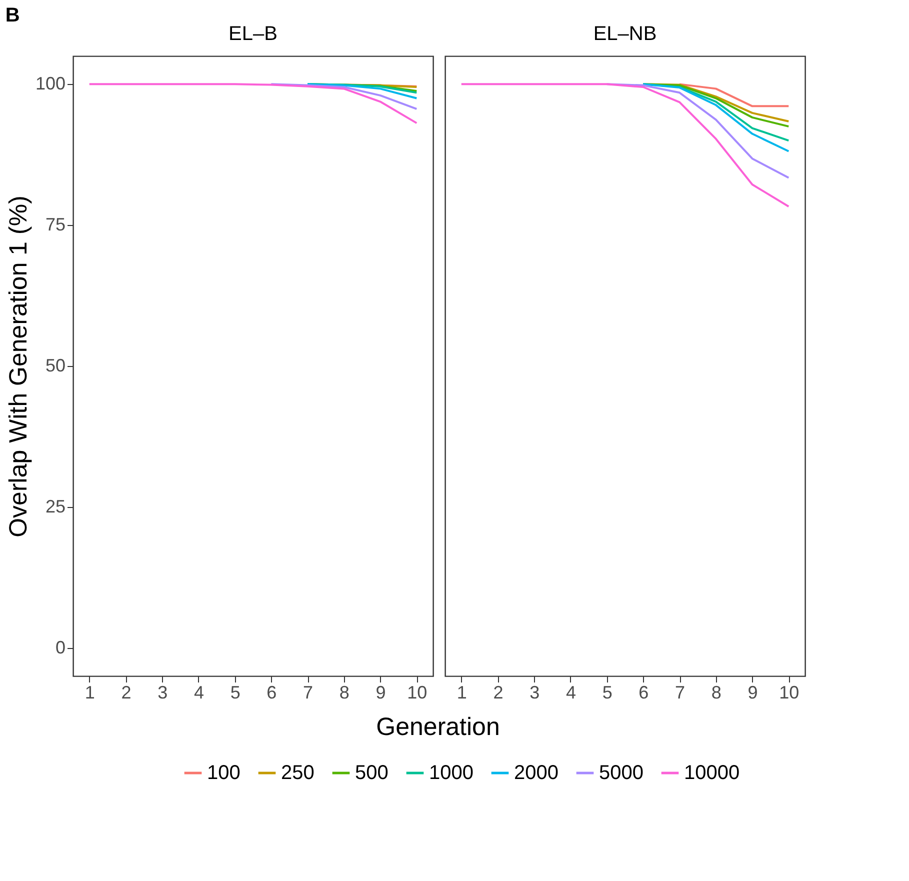 The image size is (909, 881). Describe the element at coordinates (371, 773) in the screenshot. I see `legend-label: 500` at that location.